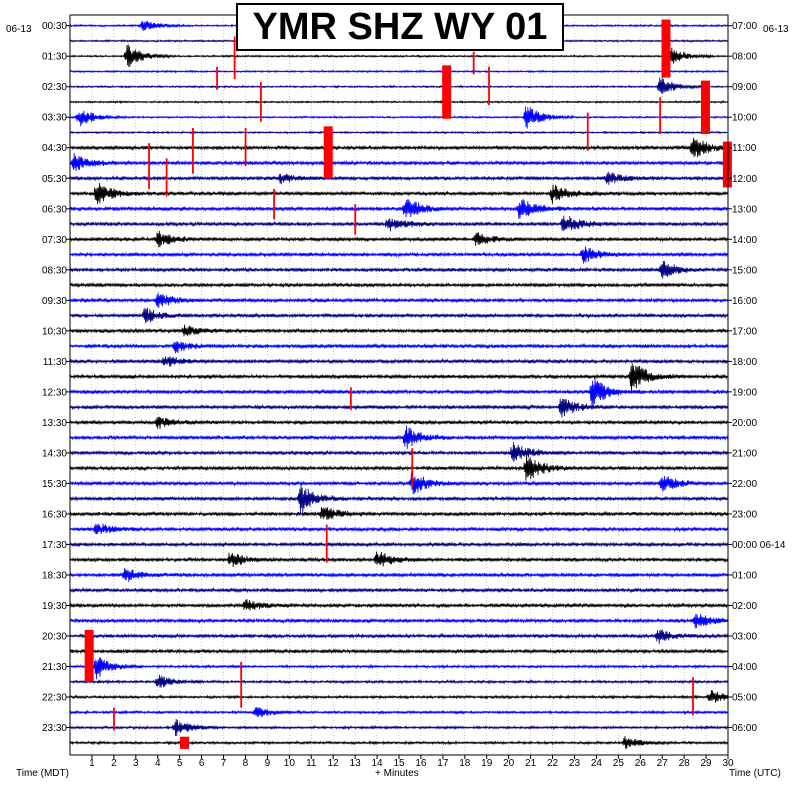  Describe the element at coordinates (465, 763) in the screenshot. I see `x-tick-label: 18` at that location.